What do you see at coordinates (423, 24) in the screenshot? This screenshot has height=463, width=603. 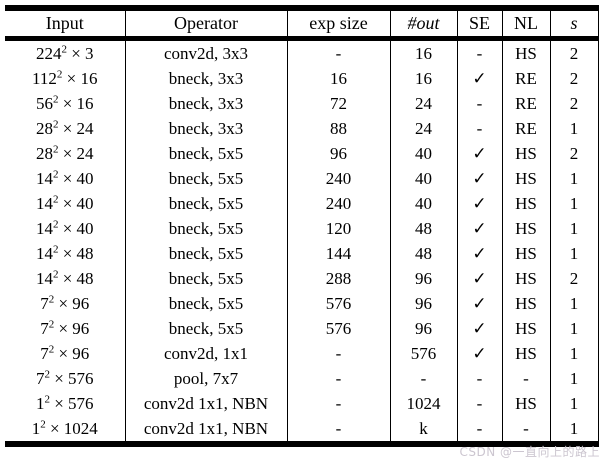 I see `column-header-out: #out` at bounding box center [423, 24].